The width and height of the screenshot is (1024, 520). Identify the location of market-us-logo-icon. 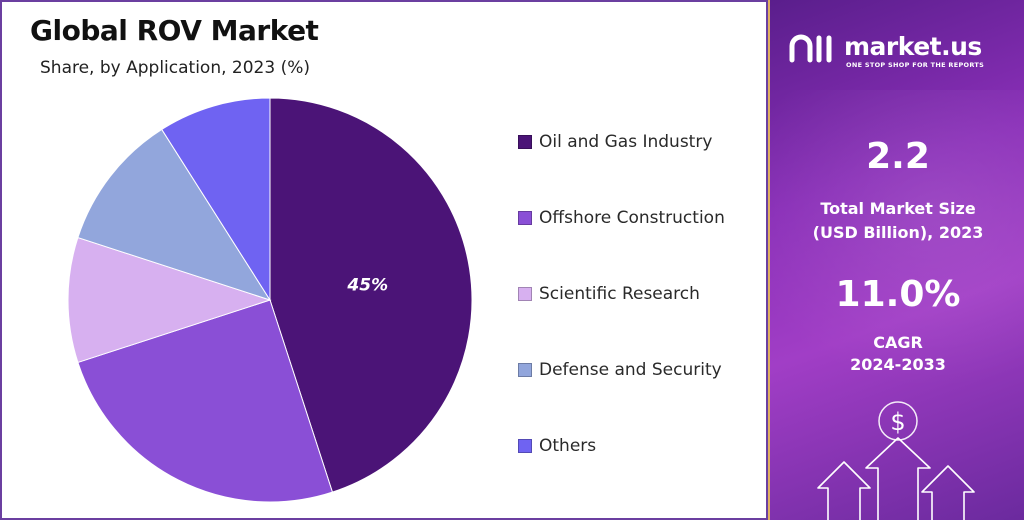
(810, 48).